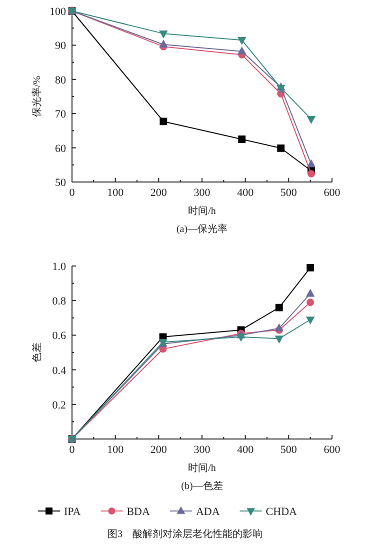 The height and width of the screenshot is (549, 371). I want to click on y-tick-label: 0.6, so click(59, 336).